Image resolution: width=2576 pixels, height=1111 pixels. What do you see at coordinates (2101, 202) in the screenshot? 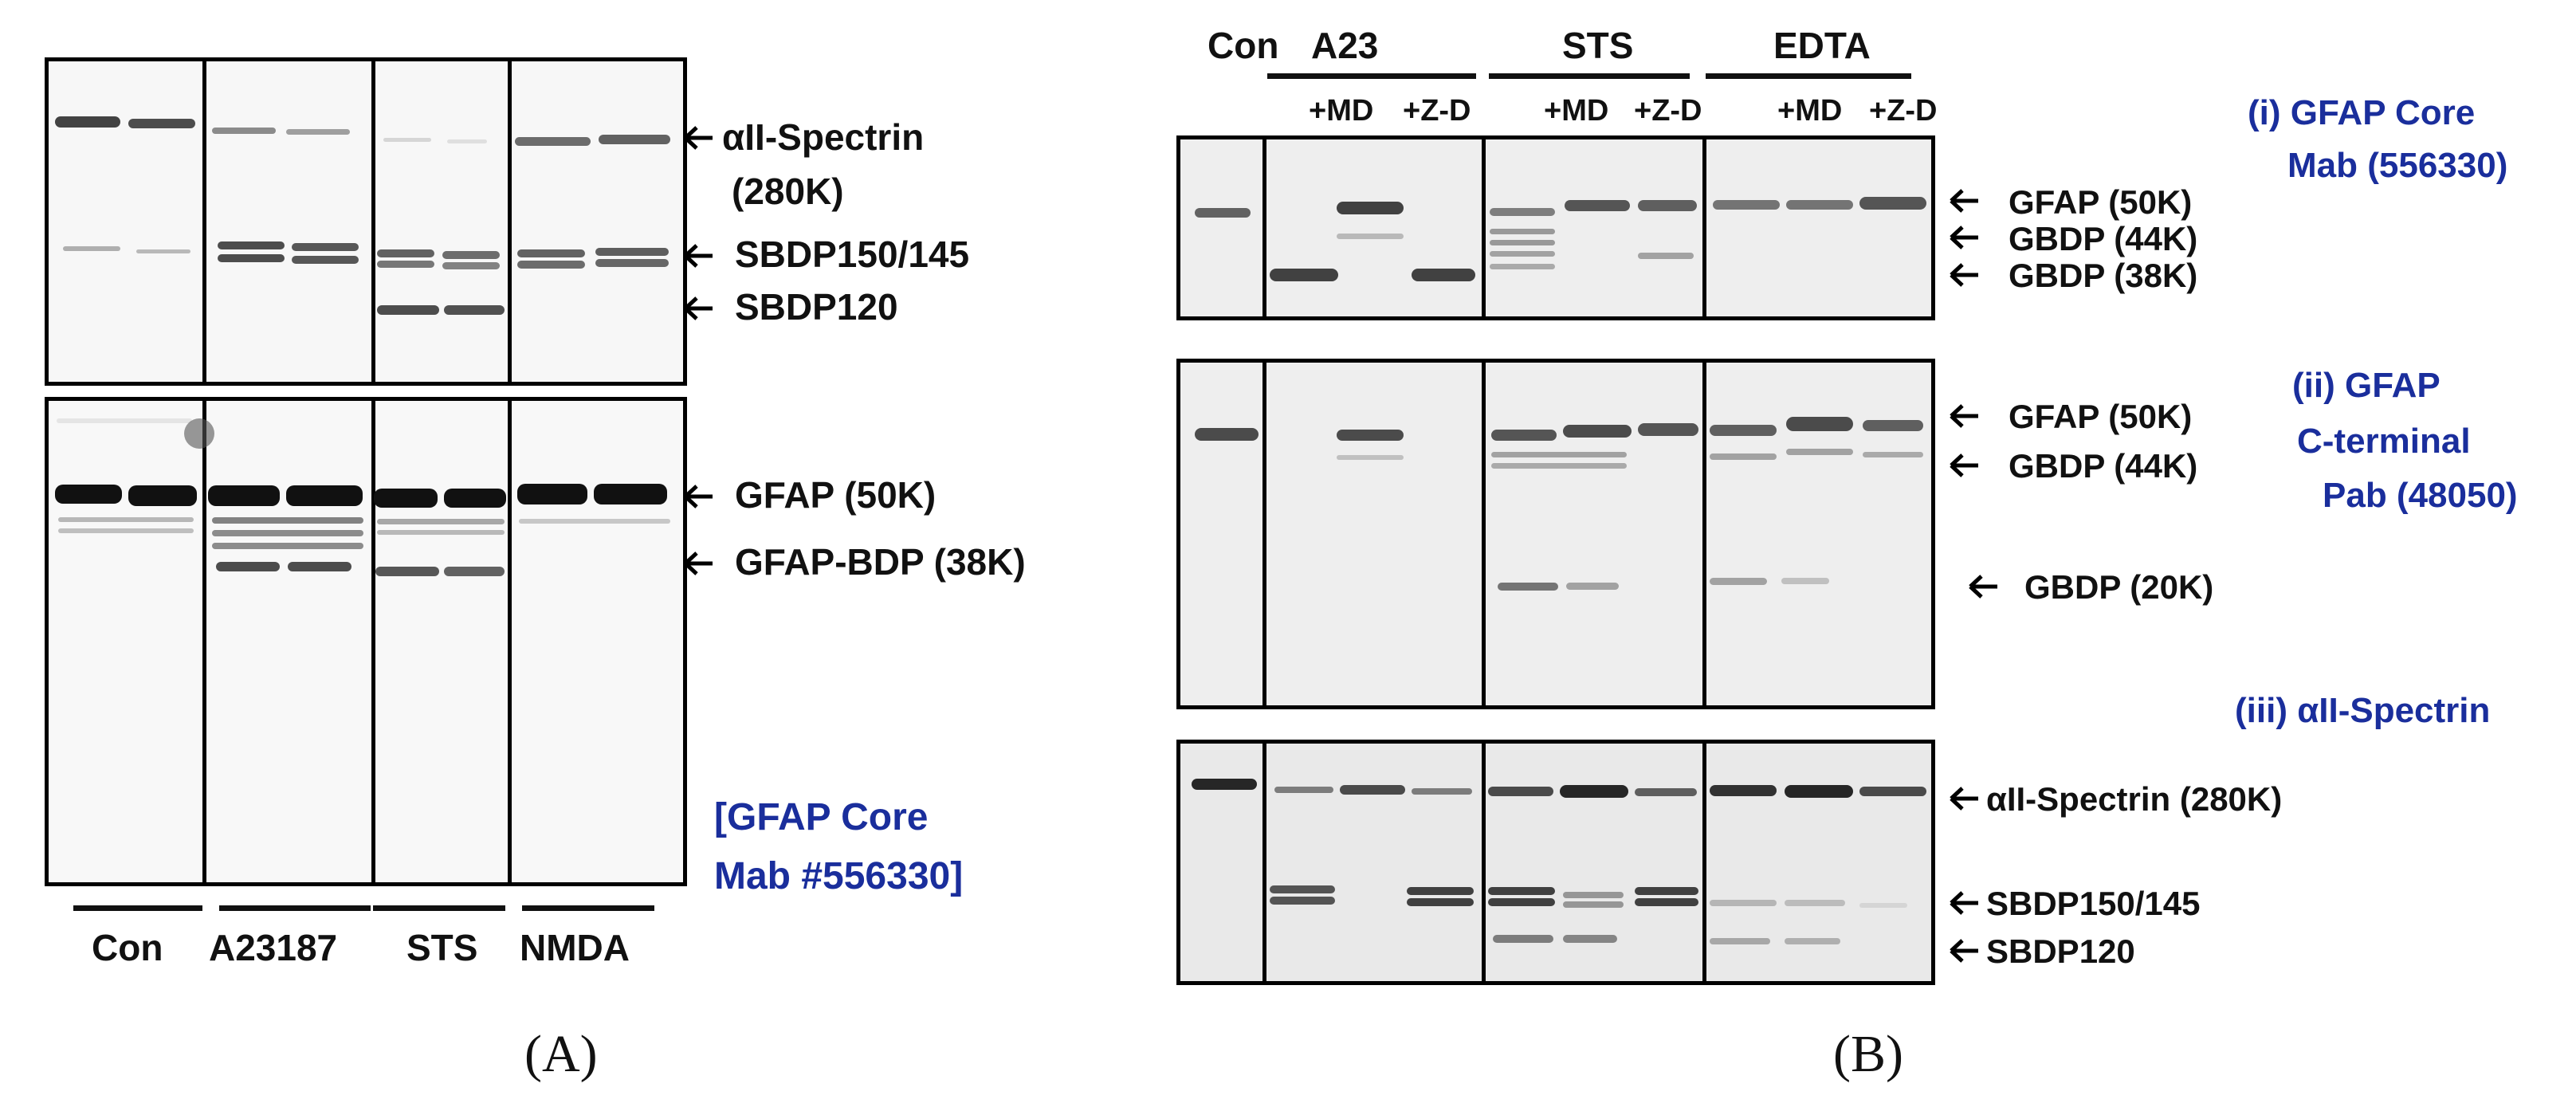
I see `label-b-i-gfap: GFAP (50K)` at bounding box center [2101, 202].